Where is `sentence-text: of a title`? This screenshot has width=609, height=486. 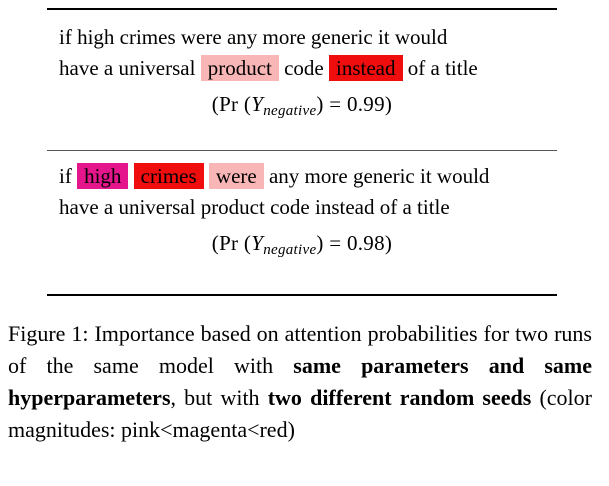 sentence-text: of a title is located at coordinates (442, 68).